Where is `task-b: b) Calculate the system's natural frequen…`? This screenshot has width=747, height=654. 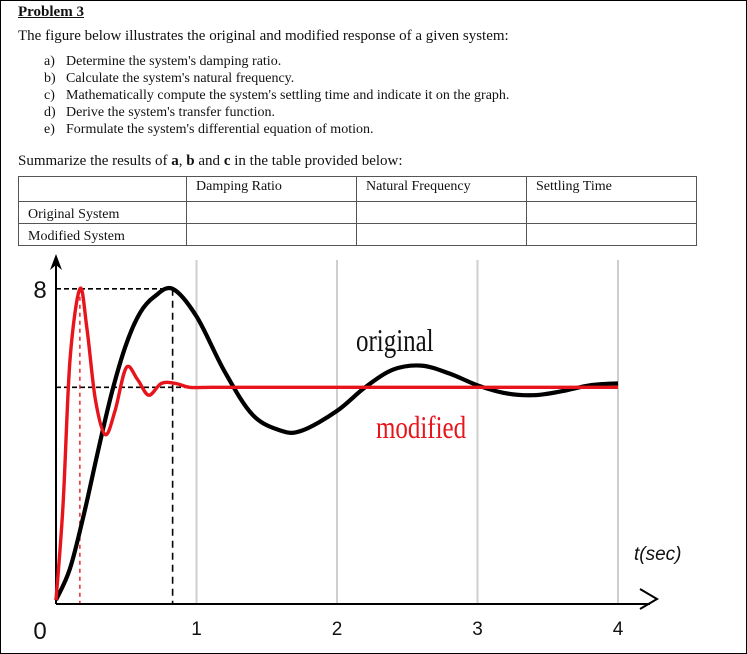
task-b: b) Calculate the system's natural frequen… is located at coordinates (276, 78).